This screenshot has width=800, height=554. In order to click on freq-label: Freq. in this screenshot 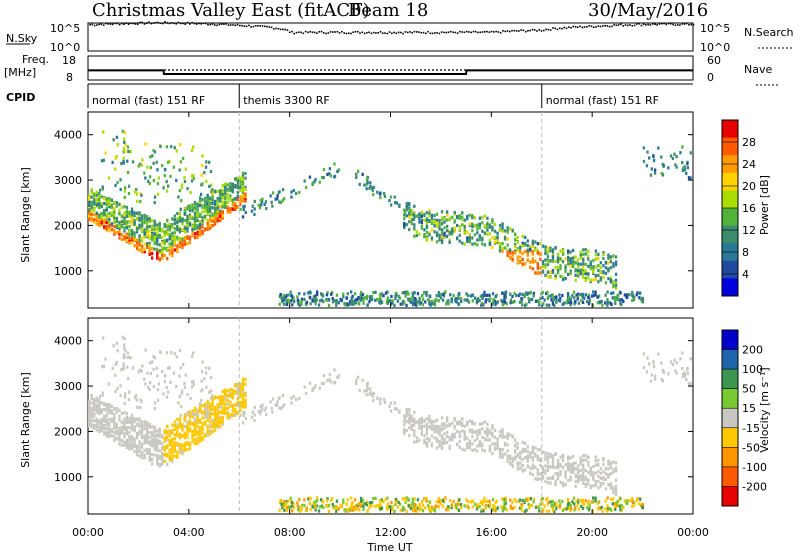, I will do `click(35, 59)`.